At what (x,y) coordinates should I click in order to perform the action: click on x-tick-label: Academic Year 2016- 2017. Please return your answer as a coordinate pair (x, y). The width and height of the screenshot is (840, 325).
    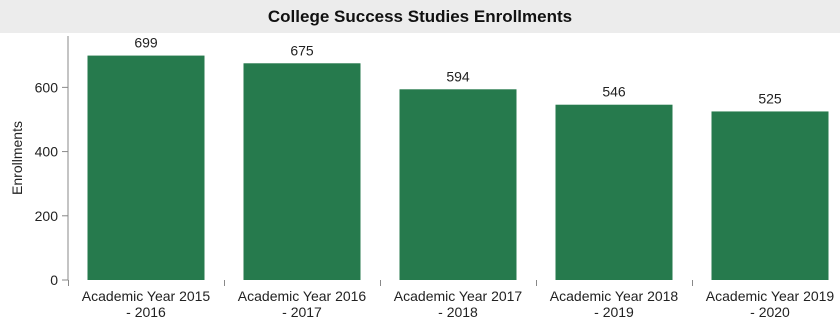
    Looking at the image, I should click on (302, 304).